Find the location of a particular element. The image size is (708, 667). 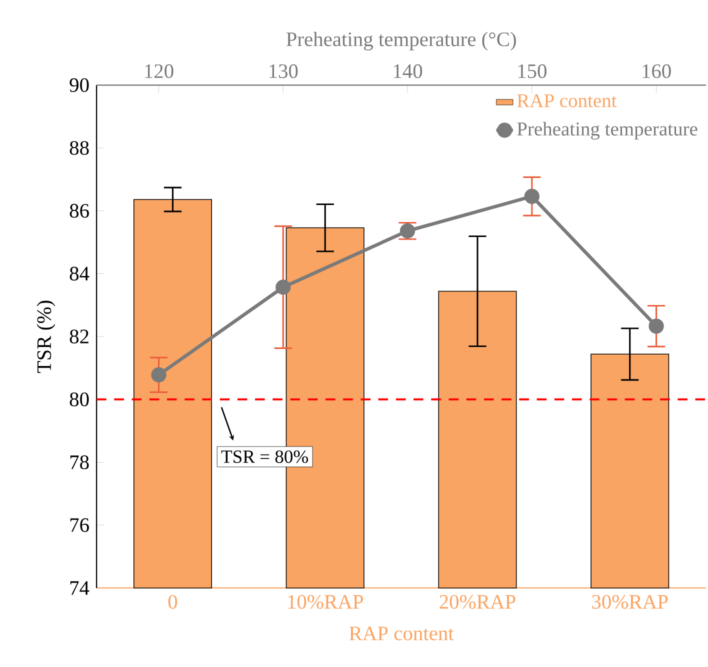

y-tick-label: 80 is located at coordinates (79, 399).